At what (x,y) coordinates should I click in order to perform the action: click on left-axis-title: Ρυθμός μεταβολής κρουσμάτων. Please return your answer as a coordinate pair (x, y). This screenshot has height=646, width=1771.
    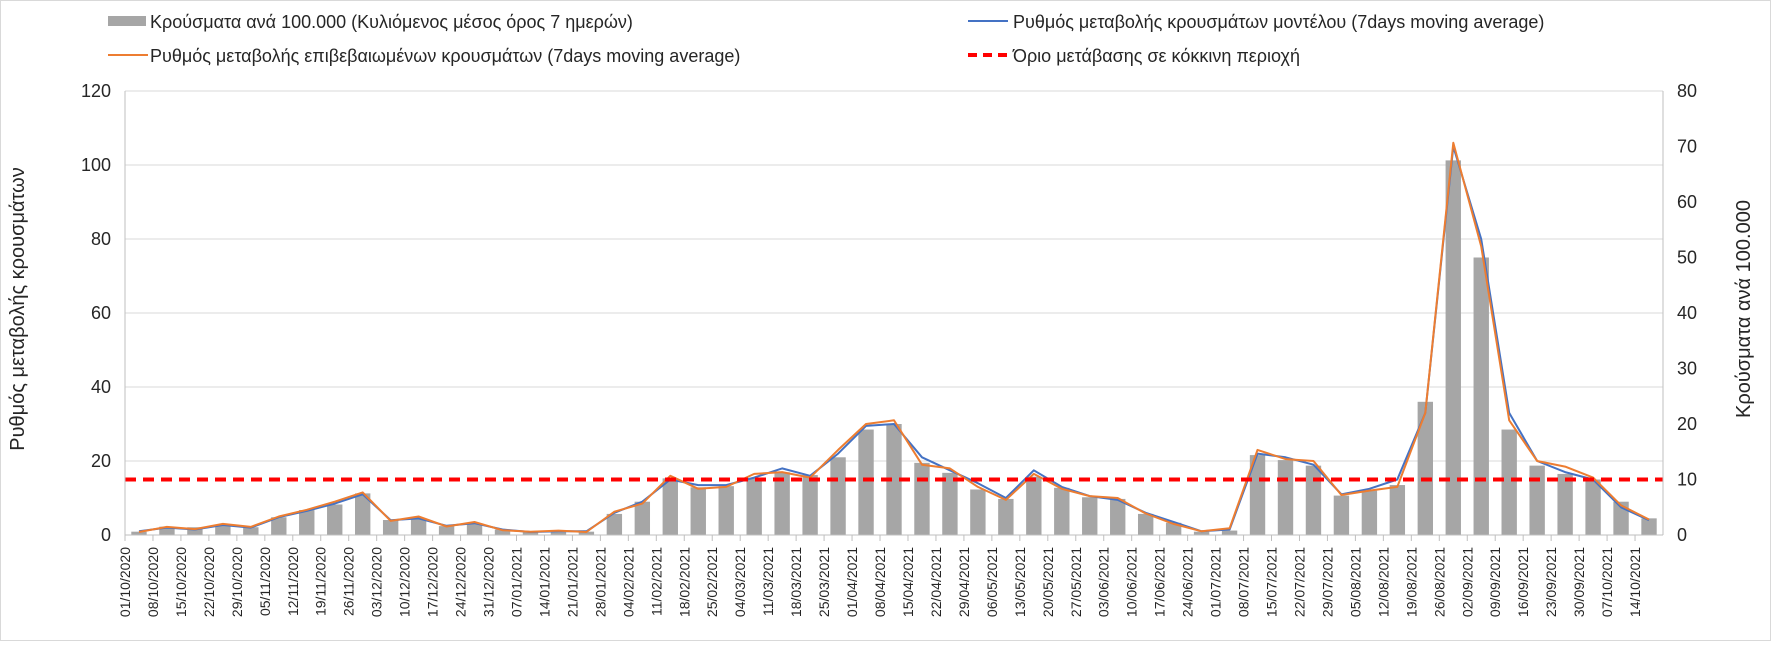
    Looking at the image, I should click on (18, 309).